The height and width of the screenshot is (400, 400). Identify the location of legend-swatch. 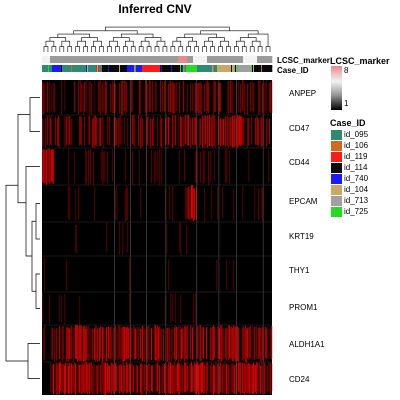
(336, 146).